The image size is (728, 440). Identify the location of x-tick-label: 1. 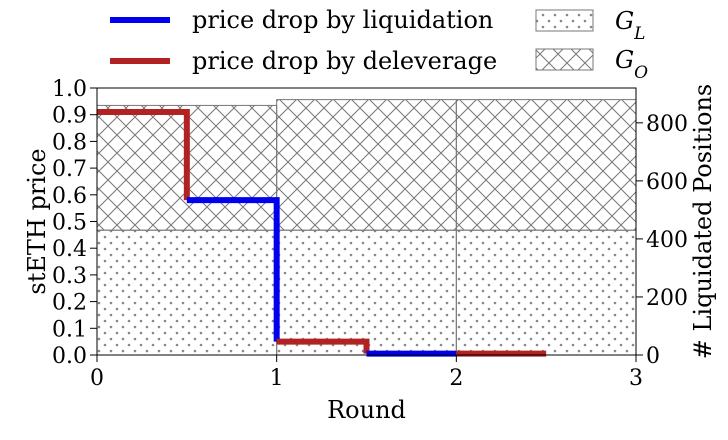
(277, 378).